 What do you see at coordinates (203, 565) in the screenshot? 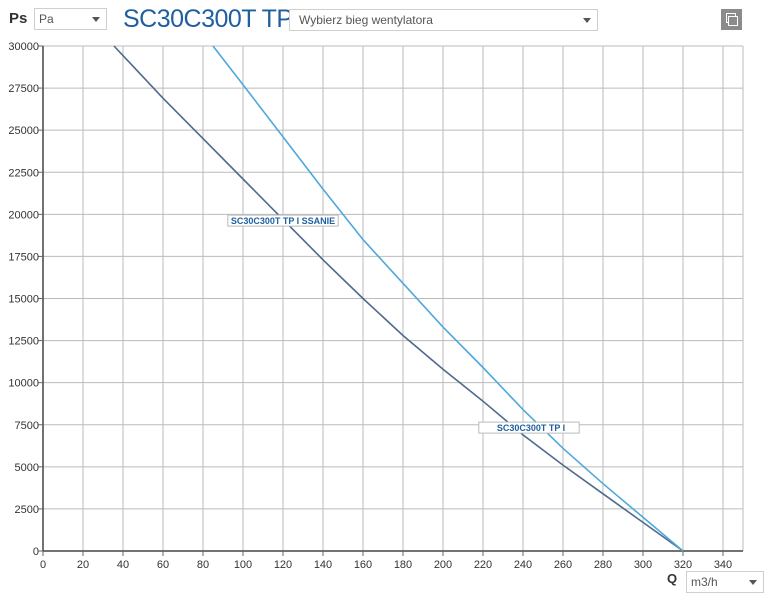
I see `x-tick-label: 80` at bounding box center [203, 565].